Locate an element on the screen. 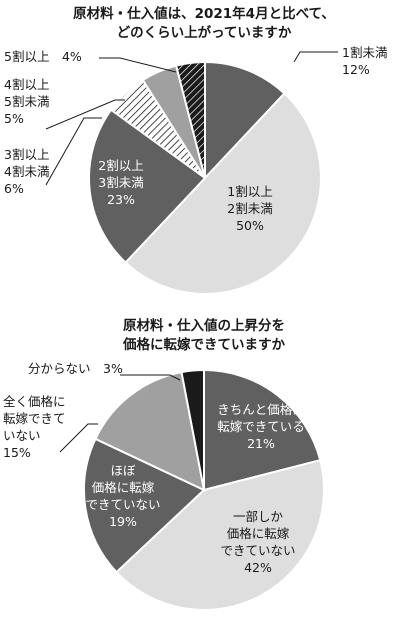  chart-1-label-4-line-1: 3割以上 is located at coordinates (26, 154).